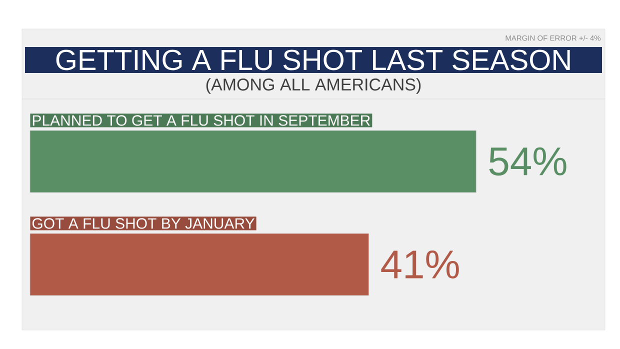 This screenshot has height=349, width=620. Describe the element at coordinates (313, 60) in the screenshot. I see `chart-title: GETTING A FLU SHOT LAST SEASON` at that location.